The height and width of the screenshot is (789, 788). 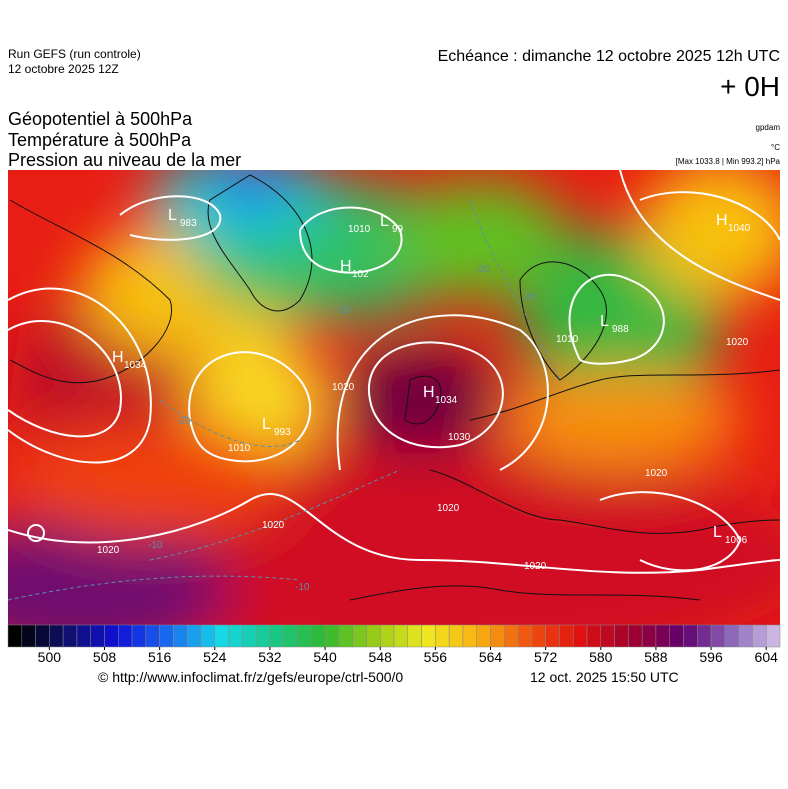 I want to click on unit: gpdam, so click(x=768, y=127).